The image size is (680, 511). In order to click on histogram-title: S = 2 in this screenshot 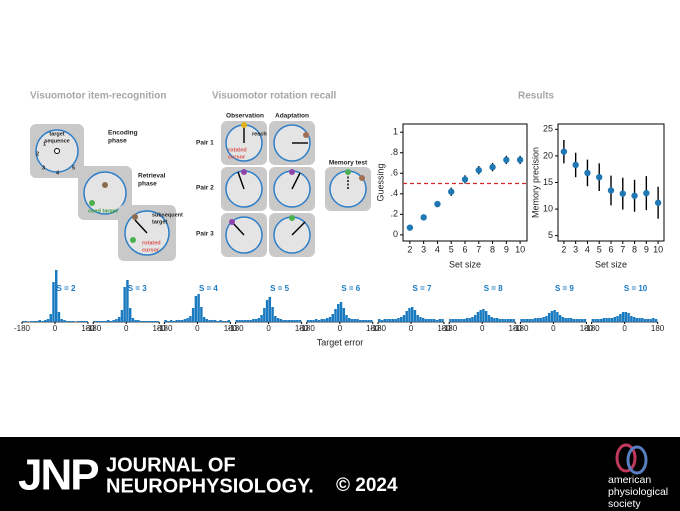, I will do `click(66, 288)`.